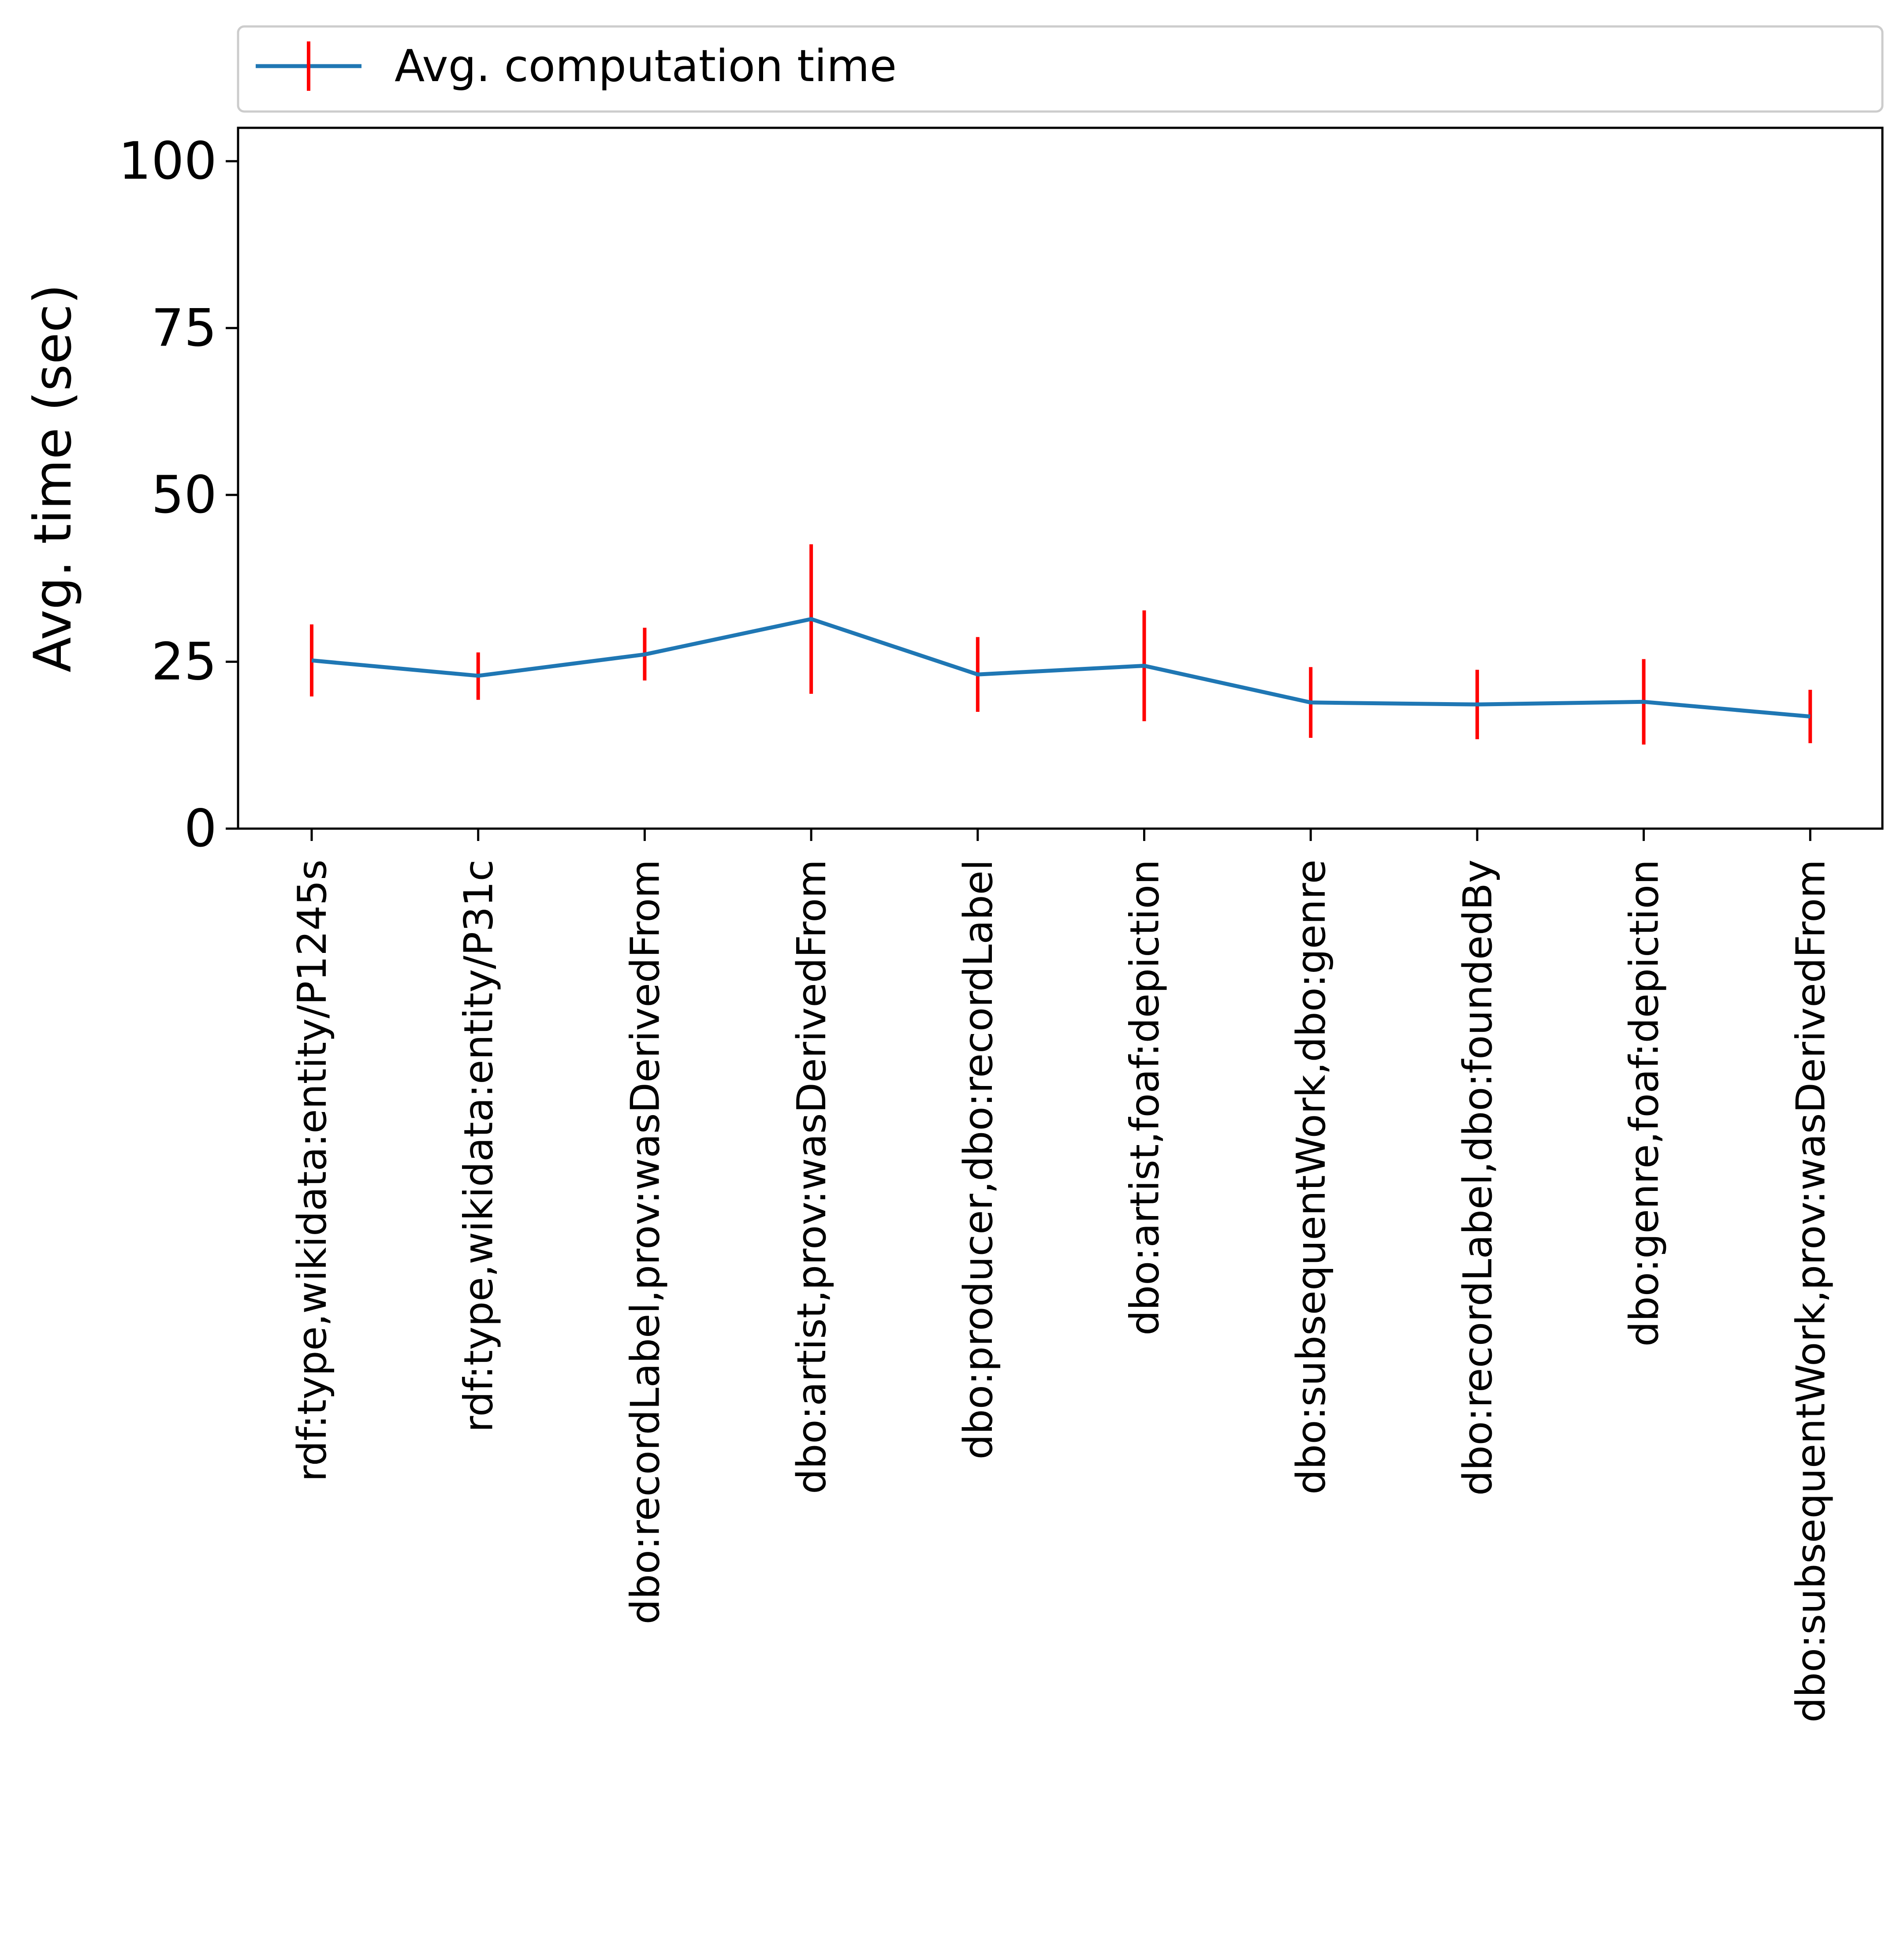 The image size is (1904, 1953). What do you see at coordinates (184, 328) in the screenshot?
I see `y-tick-label-75: 75` at bounding box center [184, 328].